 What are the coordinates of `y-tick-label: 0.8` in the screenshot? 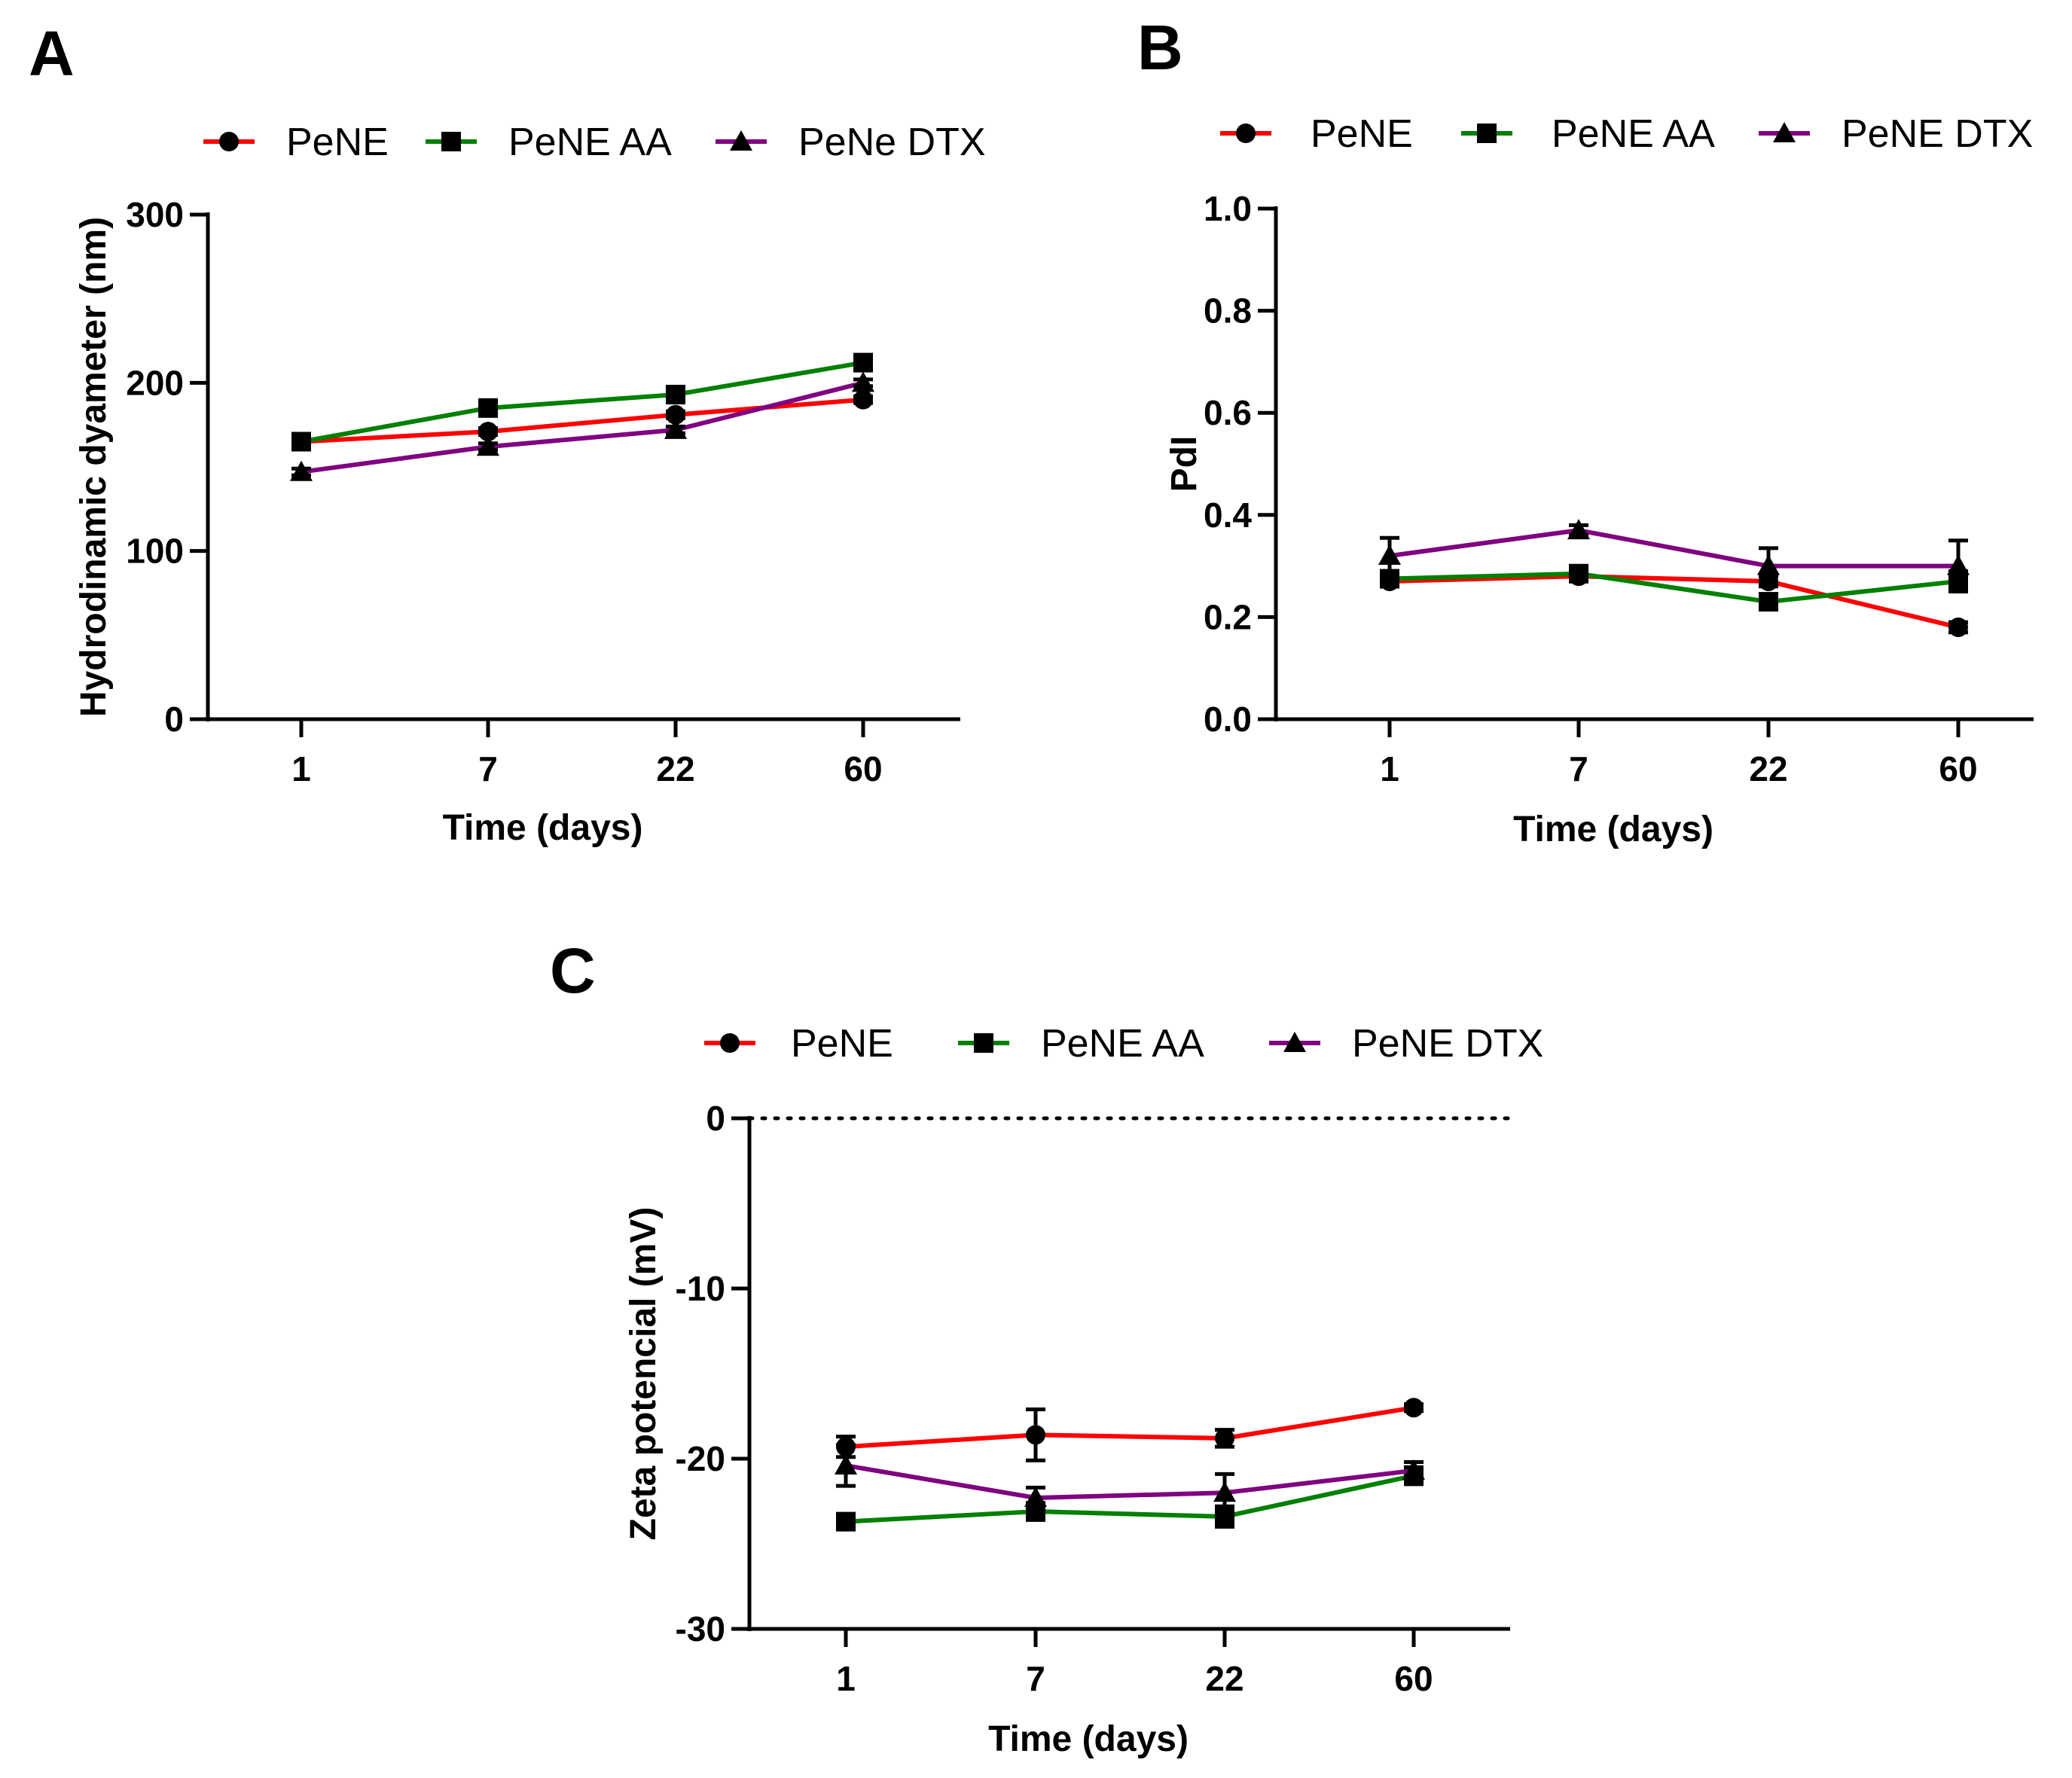 It's located at (1228, 311).